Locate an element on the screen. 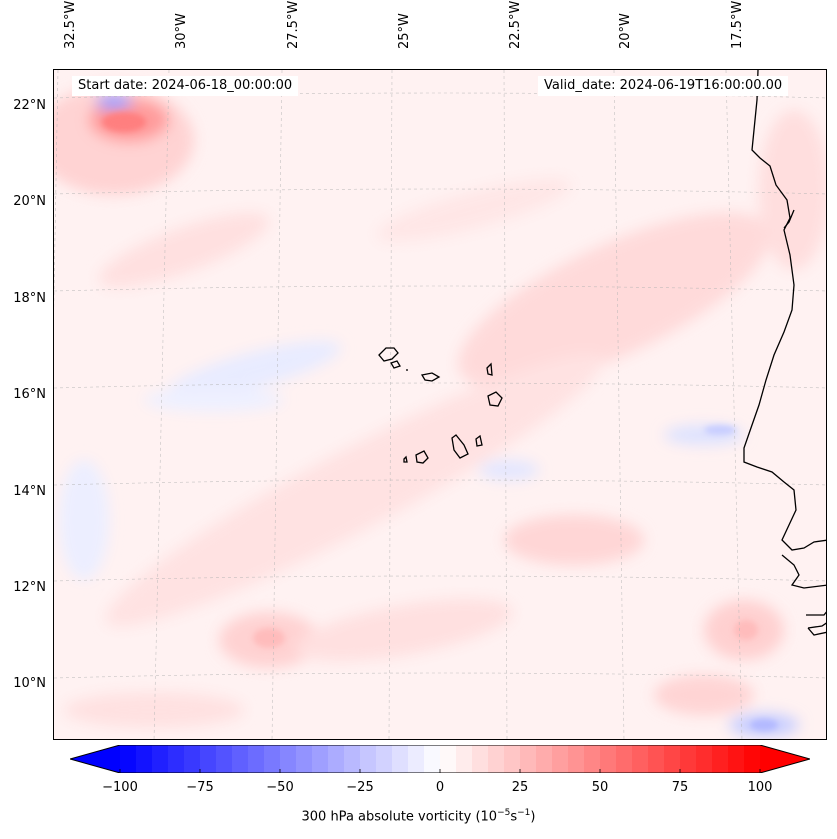 The width and height of the screenshot is (837, 839). lat-label-16n: 16°N is located at coordinates (29, 394).